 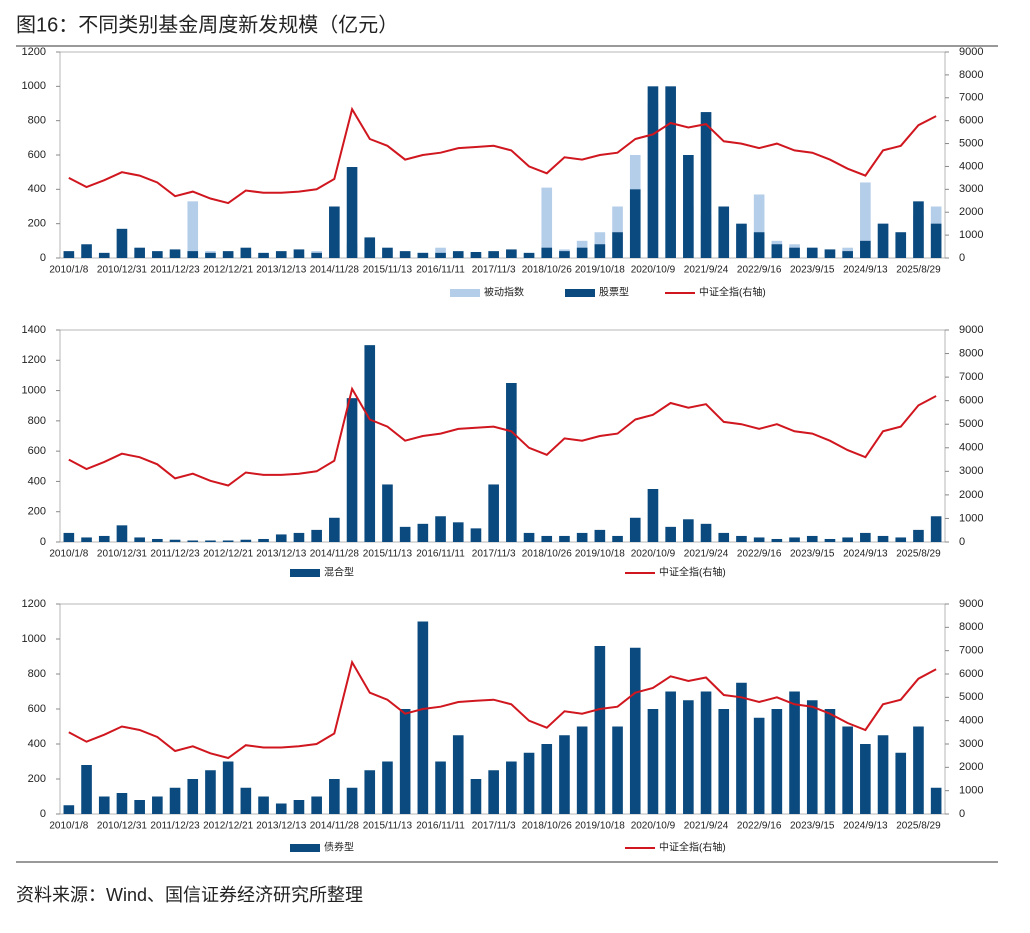 What do you see at coordinates (812, 270) in the screenshot?
I see `x-tick-label: 2023/9/15` at bounding box center [812, 270].